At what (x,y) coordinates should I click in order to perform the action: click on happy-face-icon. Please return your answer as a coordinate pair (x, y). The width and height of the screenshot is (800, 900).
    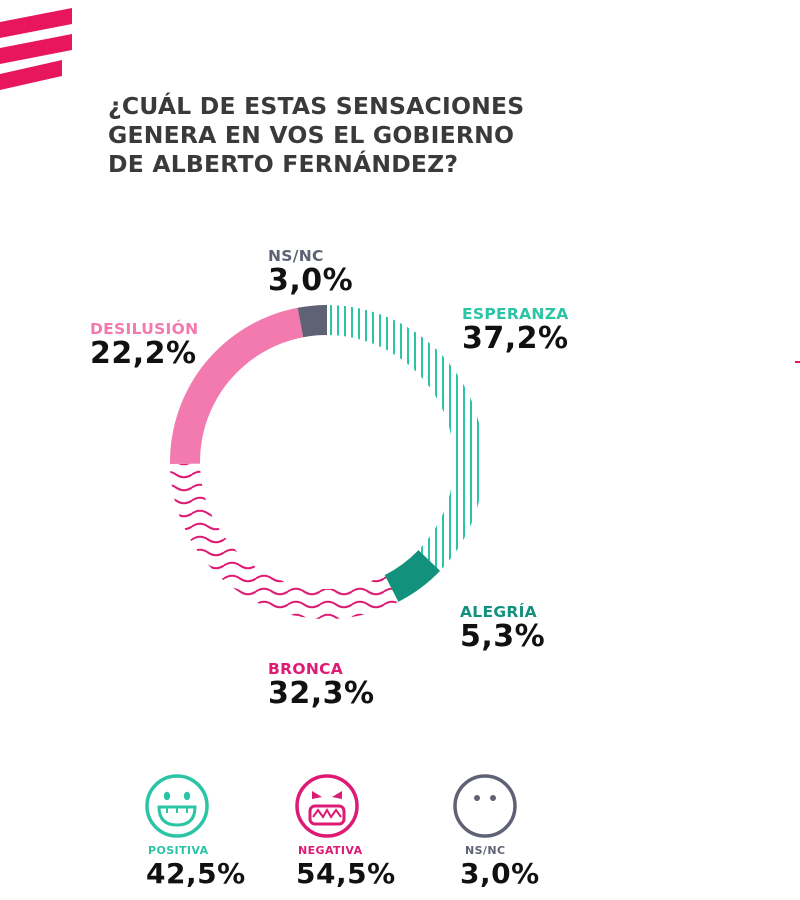
    Looking at the image, I should click on (177, 806).